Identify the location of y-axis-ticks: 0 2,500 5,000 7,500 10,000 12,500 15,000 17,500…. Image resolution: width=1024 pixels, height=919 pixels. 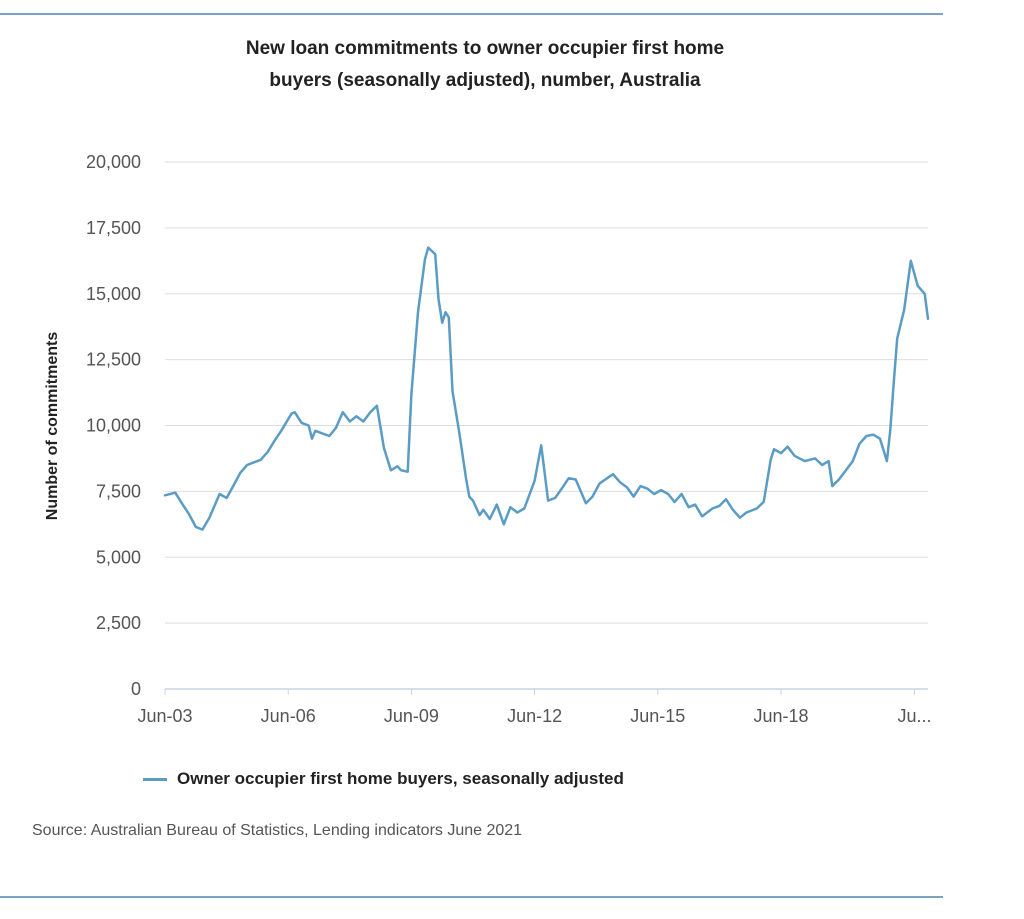
(113, 425).